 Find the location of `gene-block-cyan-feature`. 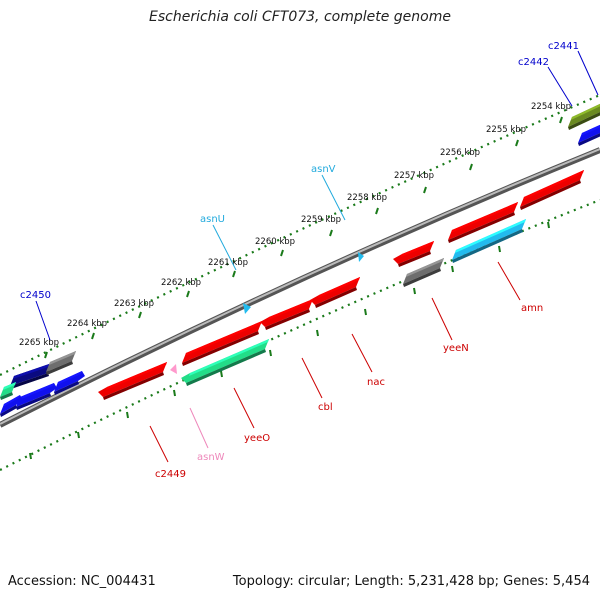

gene-block-cyan-feature is located at coordinates (489, 241).